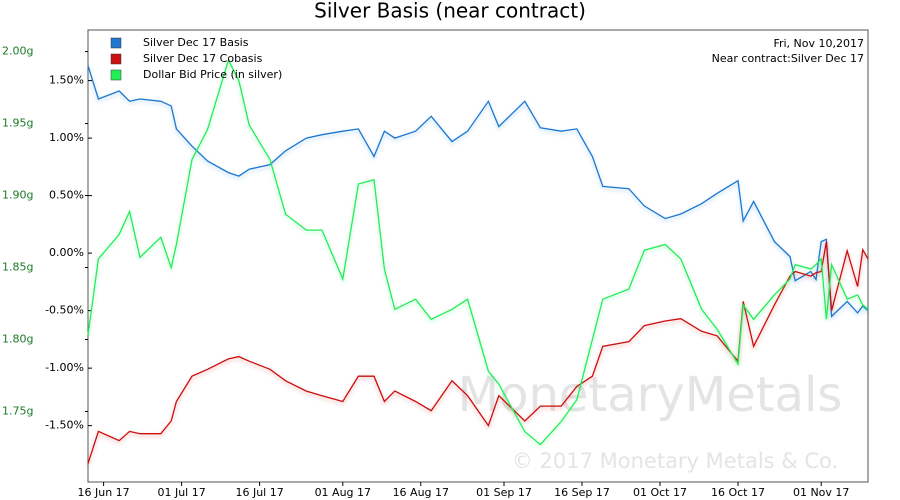 The image size is (900, 500). I want to click on x-tick-label: 16 Jul 17, so click(259, 492).